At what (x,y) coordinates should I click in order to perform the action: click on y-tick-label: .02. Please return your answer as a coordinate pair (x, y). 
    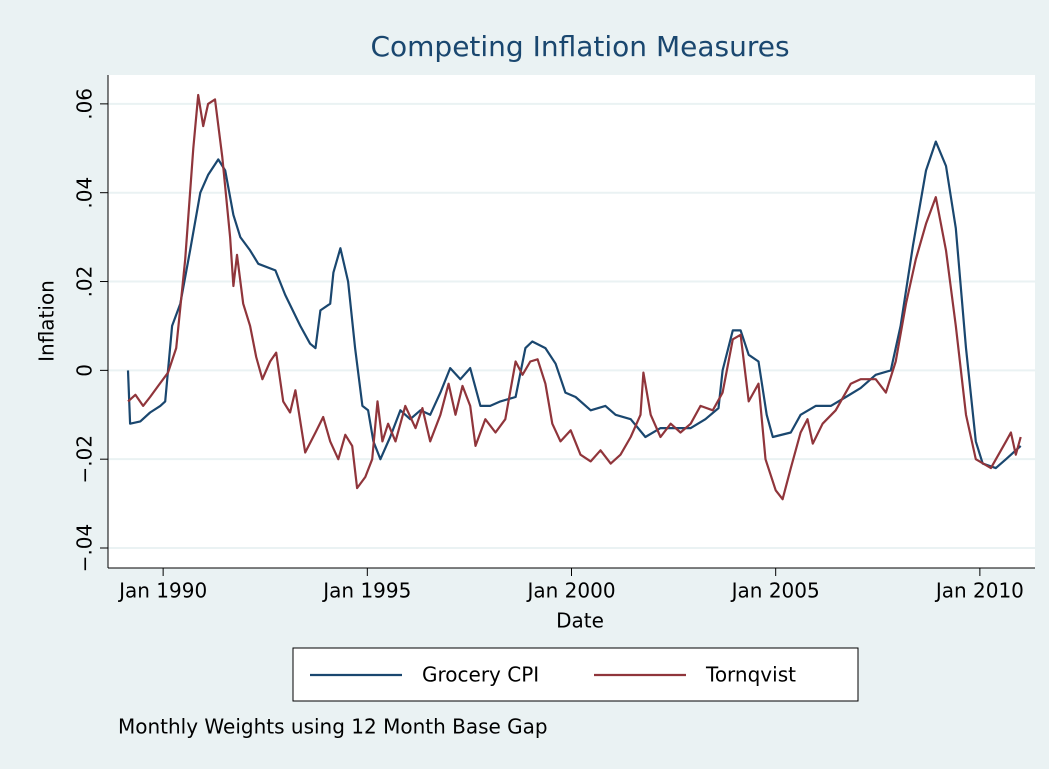
    Looking at the image, I should click on (85, 282).